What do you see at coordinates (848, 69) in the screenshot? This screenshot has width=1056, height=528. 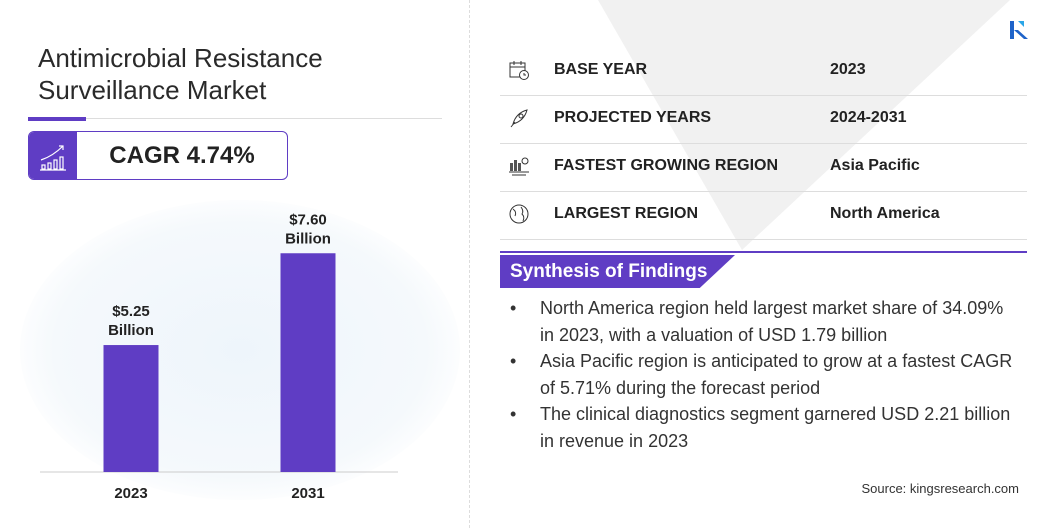 I see `info-value: 2023` at bounding box center [848, 69].